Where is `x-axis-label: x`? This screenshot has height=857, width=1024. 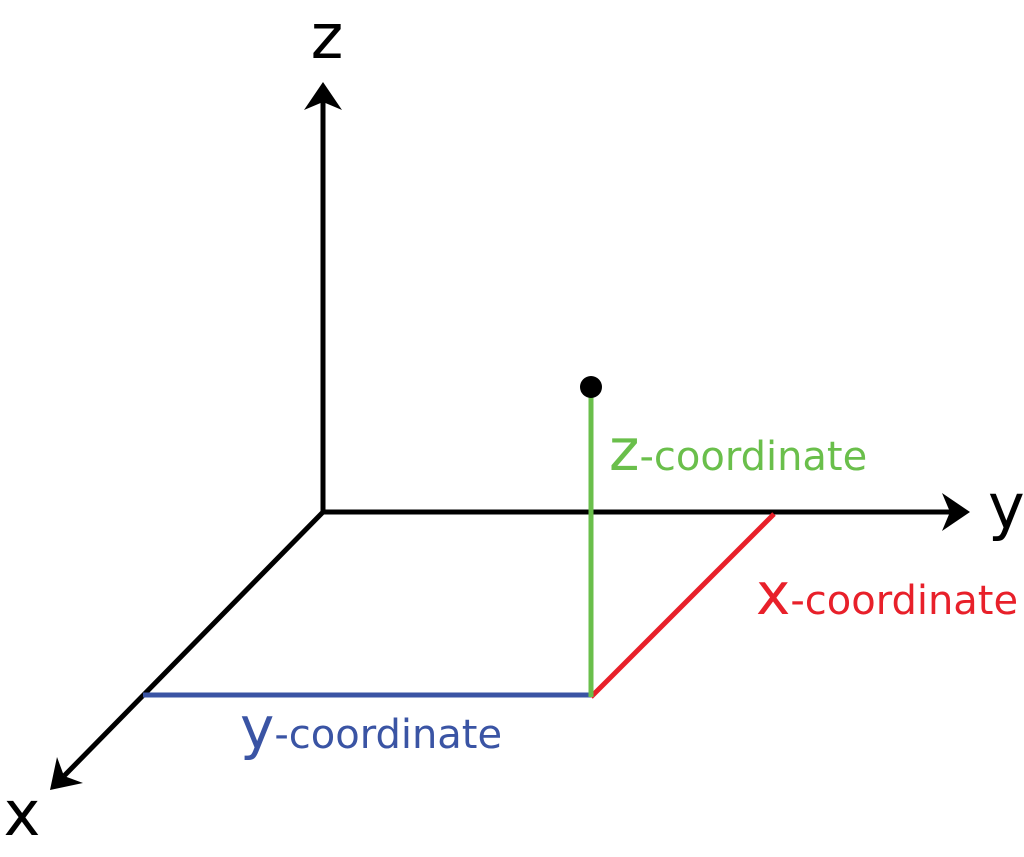
x-axis-label: x is located at coordinates (22, 813).